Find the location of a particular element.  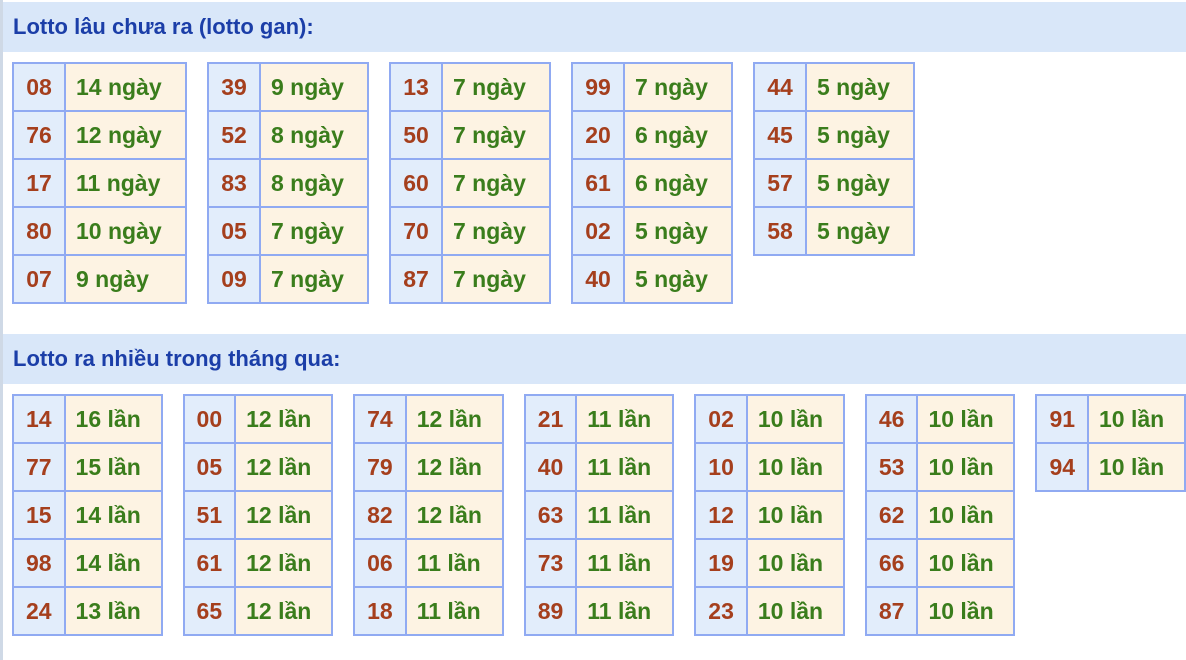

number-cell: 21 is located at coordinates (550, 419).